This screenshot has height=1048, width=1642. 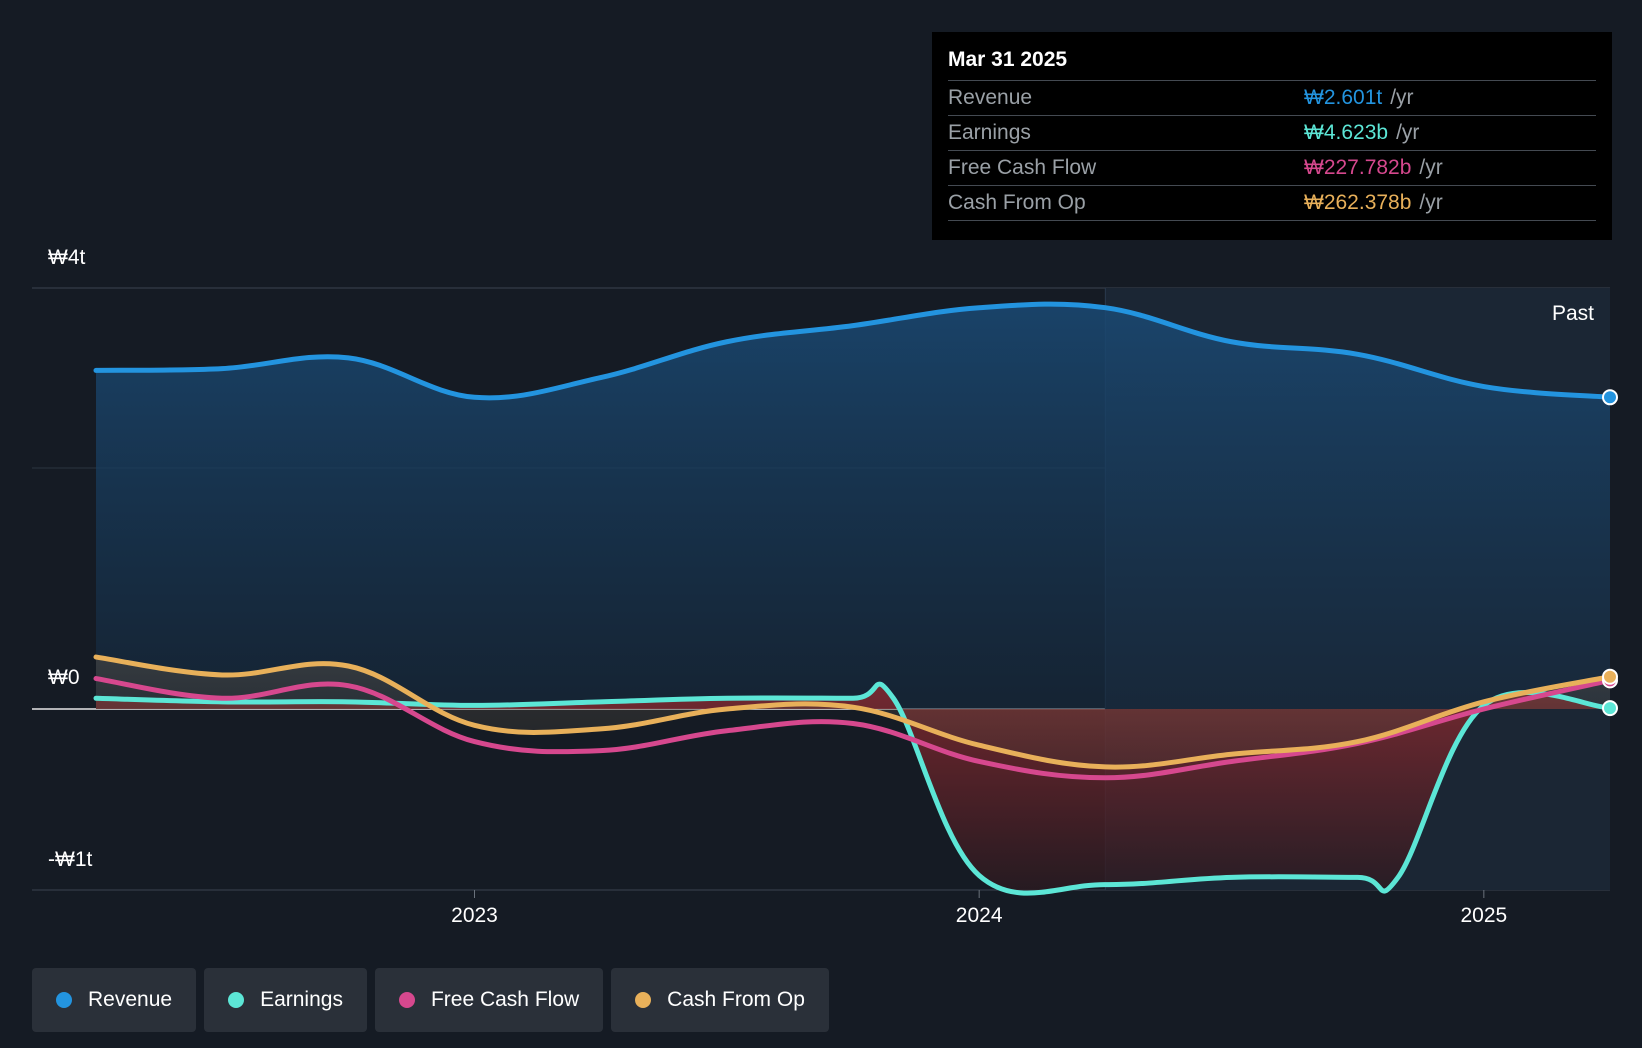 I want to click on y-tick-label: -₩1t, so click(x=70, y=859).